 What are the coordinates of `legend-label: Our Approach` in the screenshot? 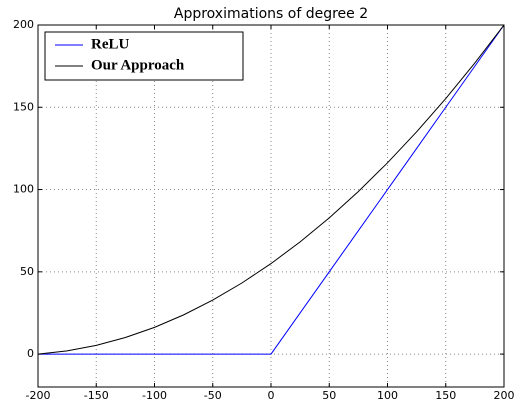 It's located at (138, 65).